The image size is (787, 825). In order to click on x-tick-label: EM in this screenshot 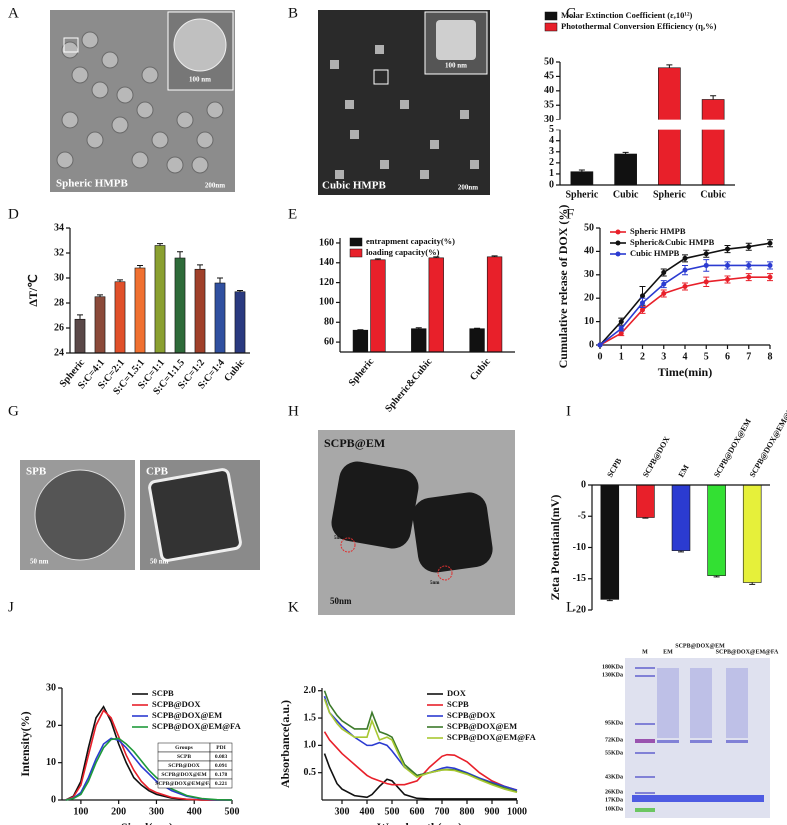, I will do `click(684, 471)`.